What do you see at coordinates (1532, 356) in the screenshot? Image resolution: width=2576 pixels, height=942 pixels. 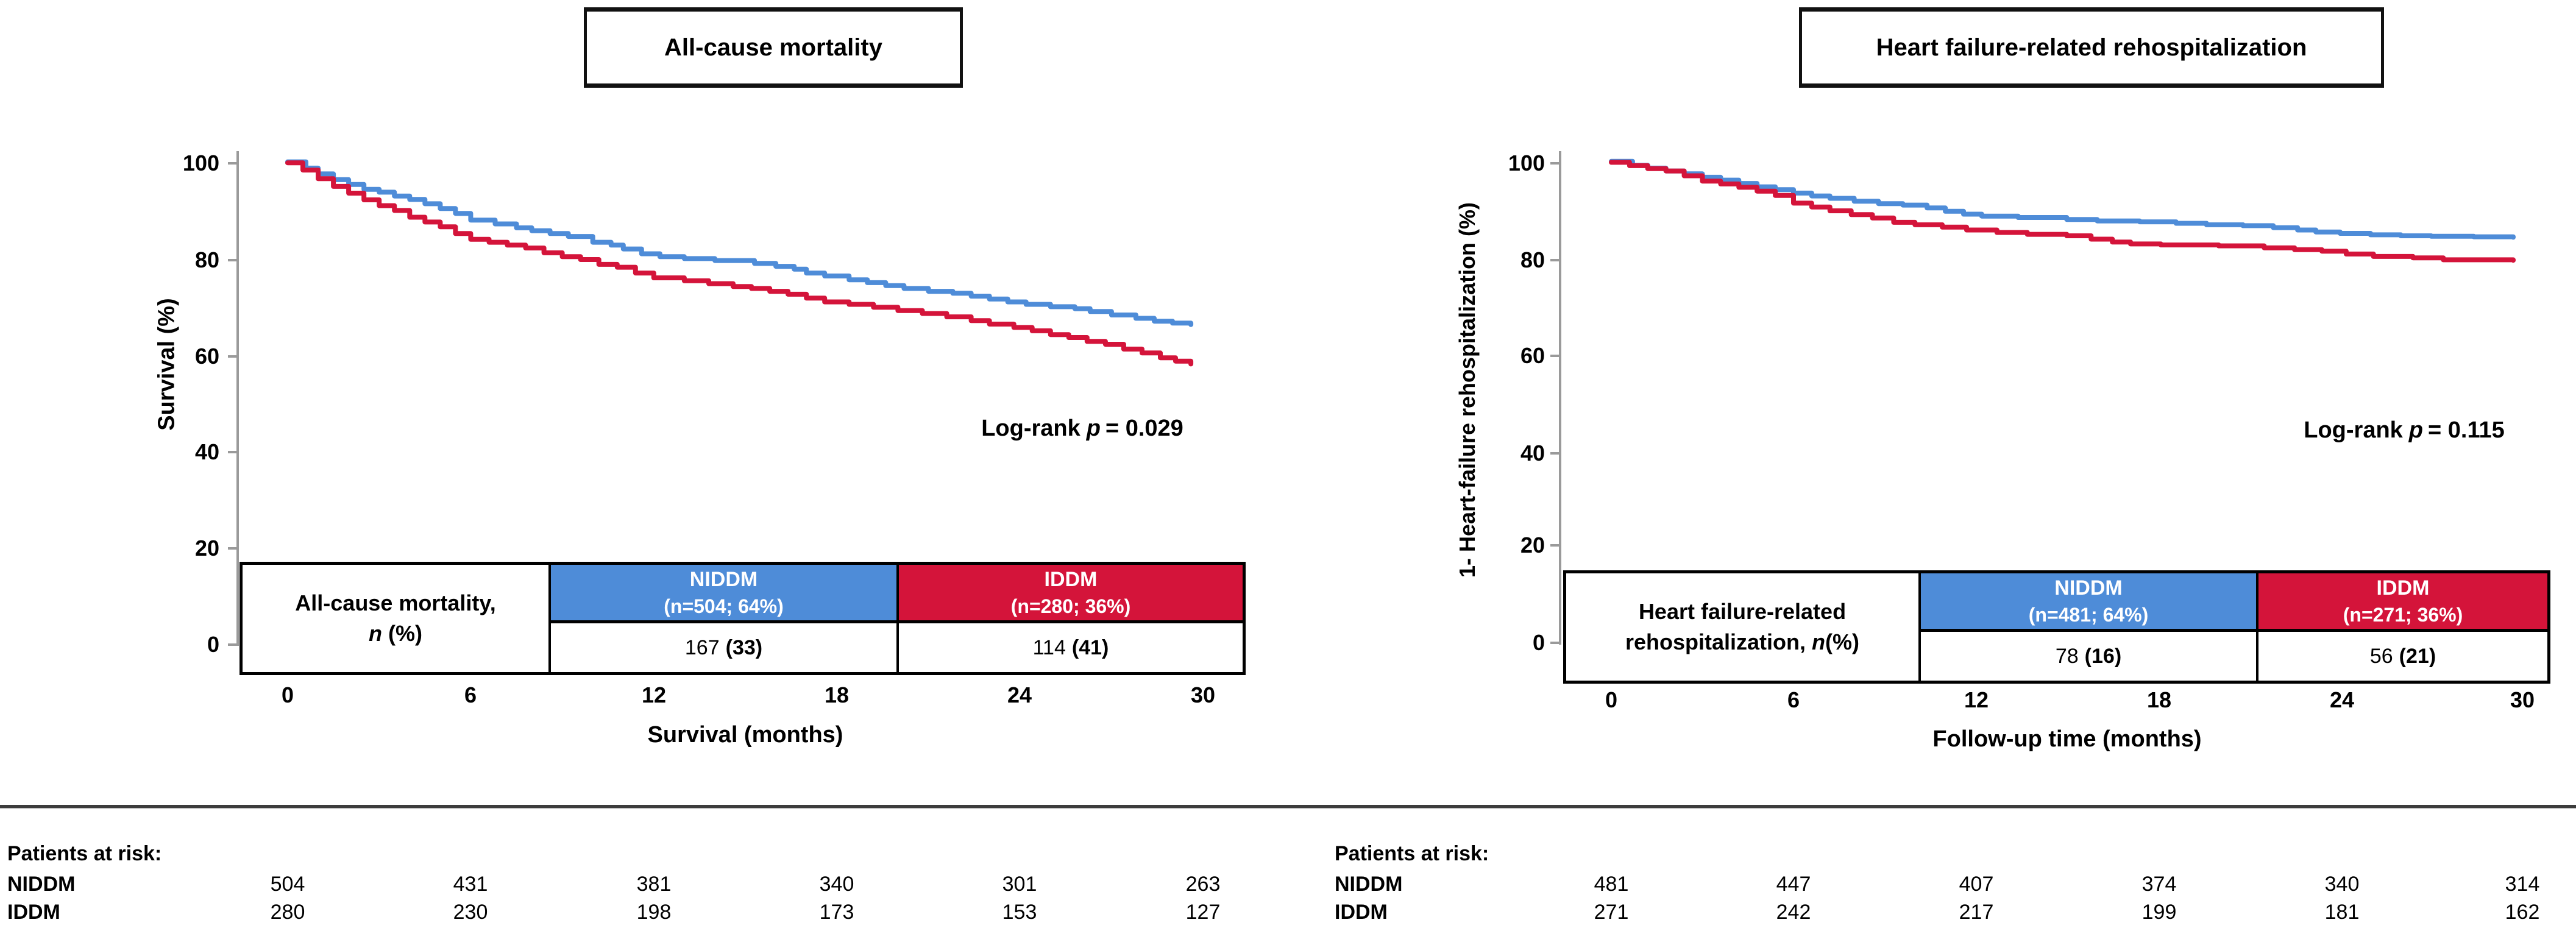 I see `right-y-tick-60: 60` at bounding box center [1532, 356].